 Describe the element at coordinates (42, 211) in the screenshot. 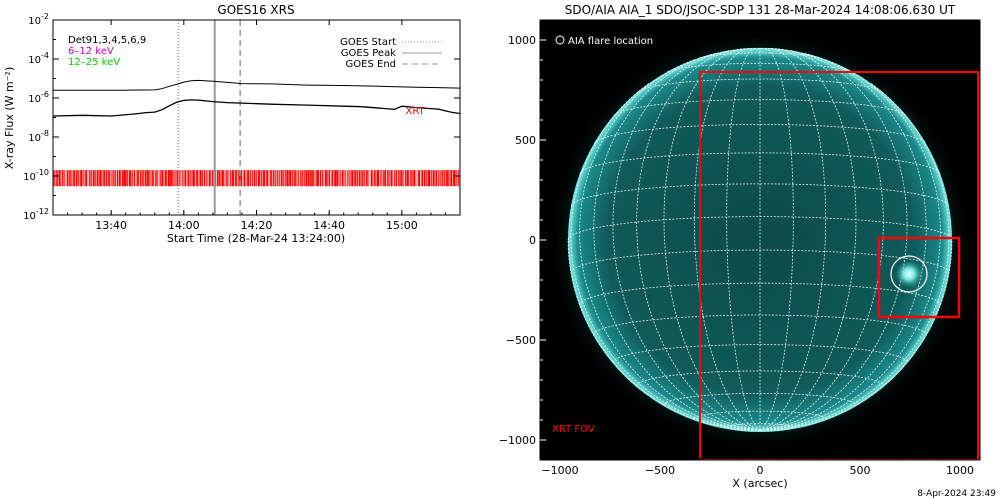

I see `y-tick-exponent: -12` at that location.